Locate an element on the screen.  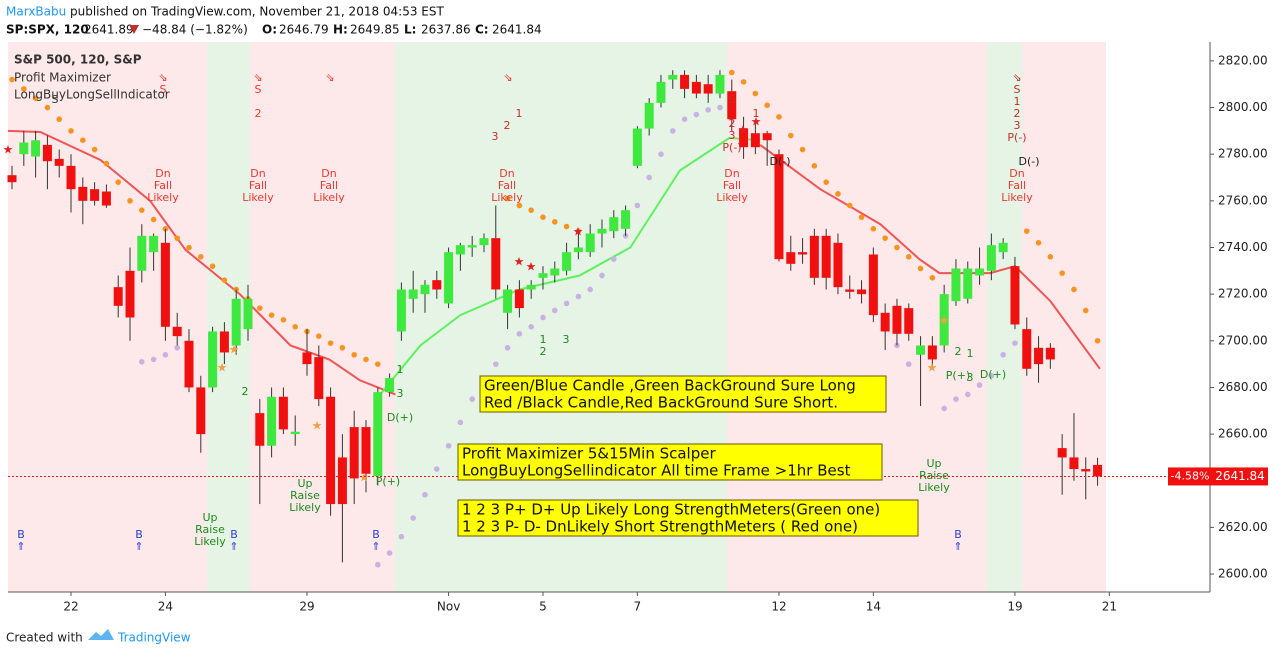
note-text: Profit Maximizer 5&15Min Scalper is located at coordinates (589, 454).